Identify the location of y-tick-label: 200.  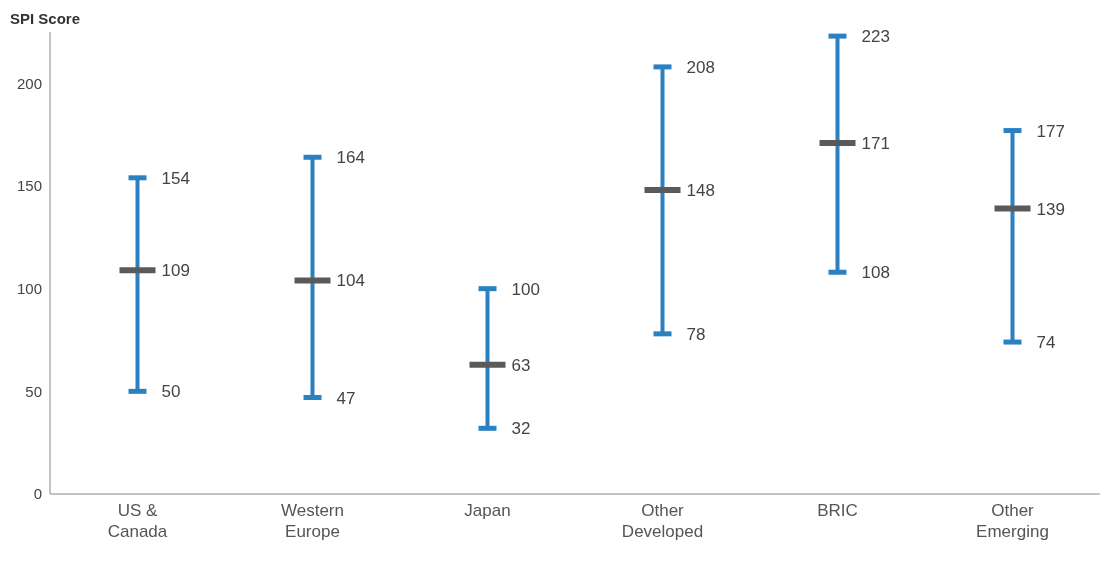
(29, 83).